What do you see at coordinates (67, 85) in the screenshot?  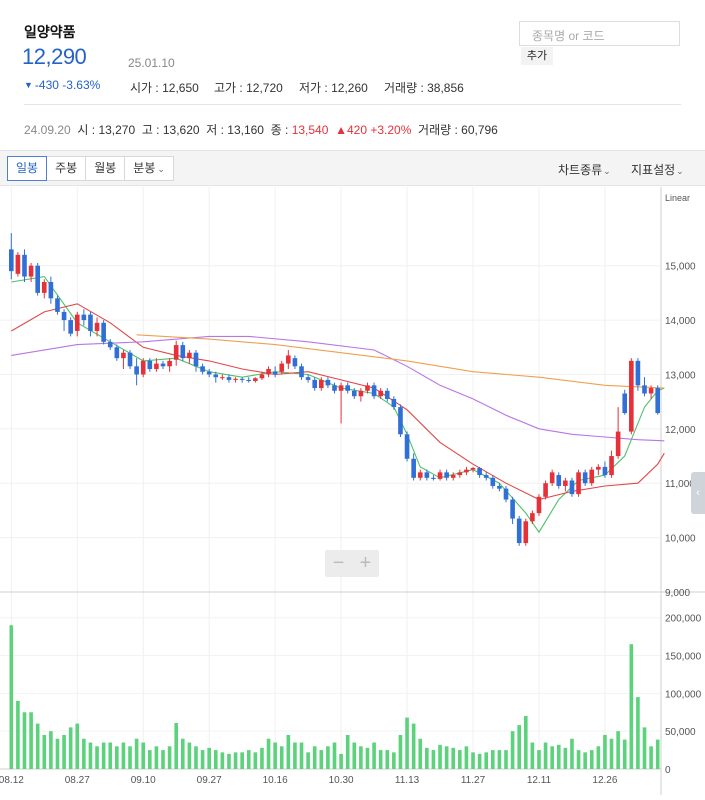 I see `price-change-value: -430 -3.63%` at bounding box center [67, 85].